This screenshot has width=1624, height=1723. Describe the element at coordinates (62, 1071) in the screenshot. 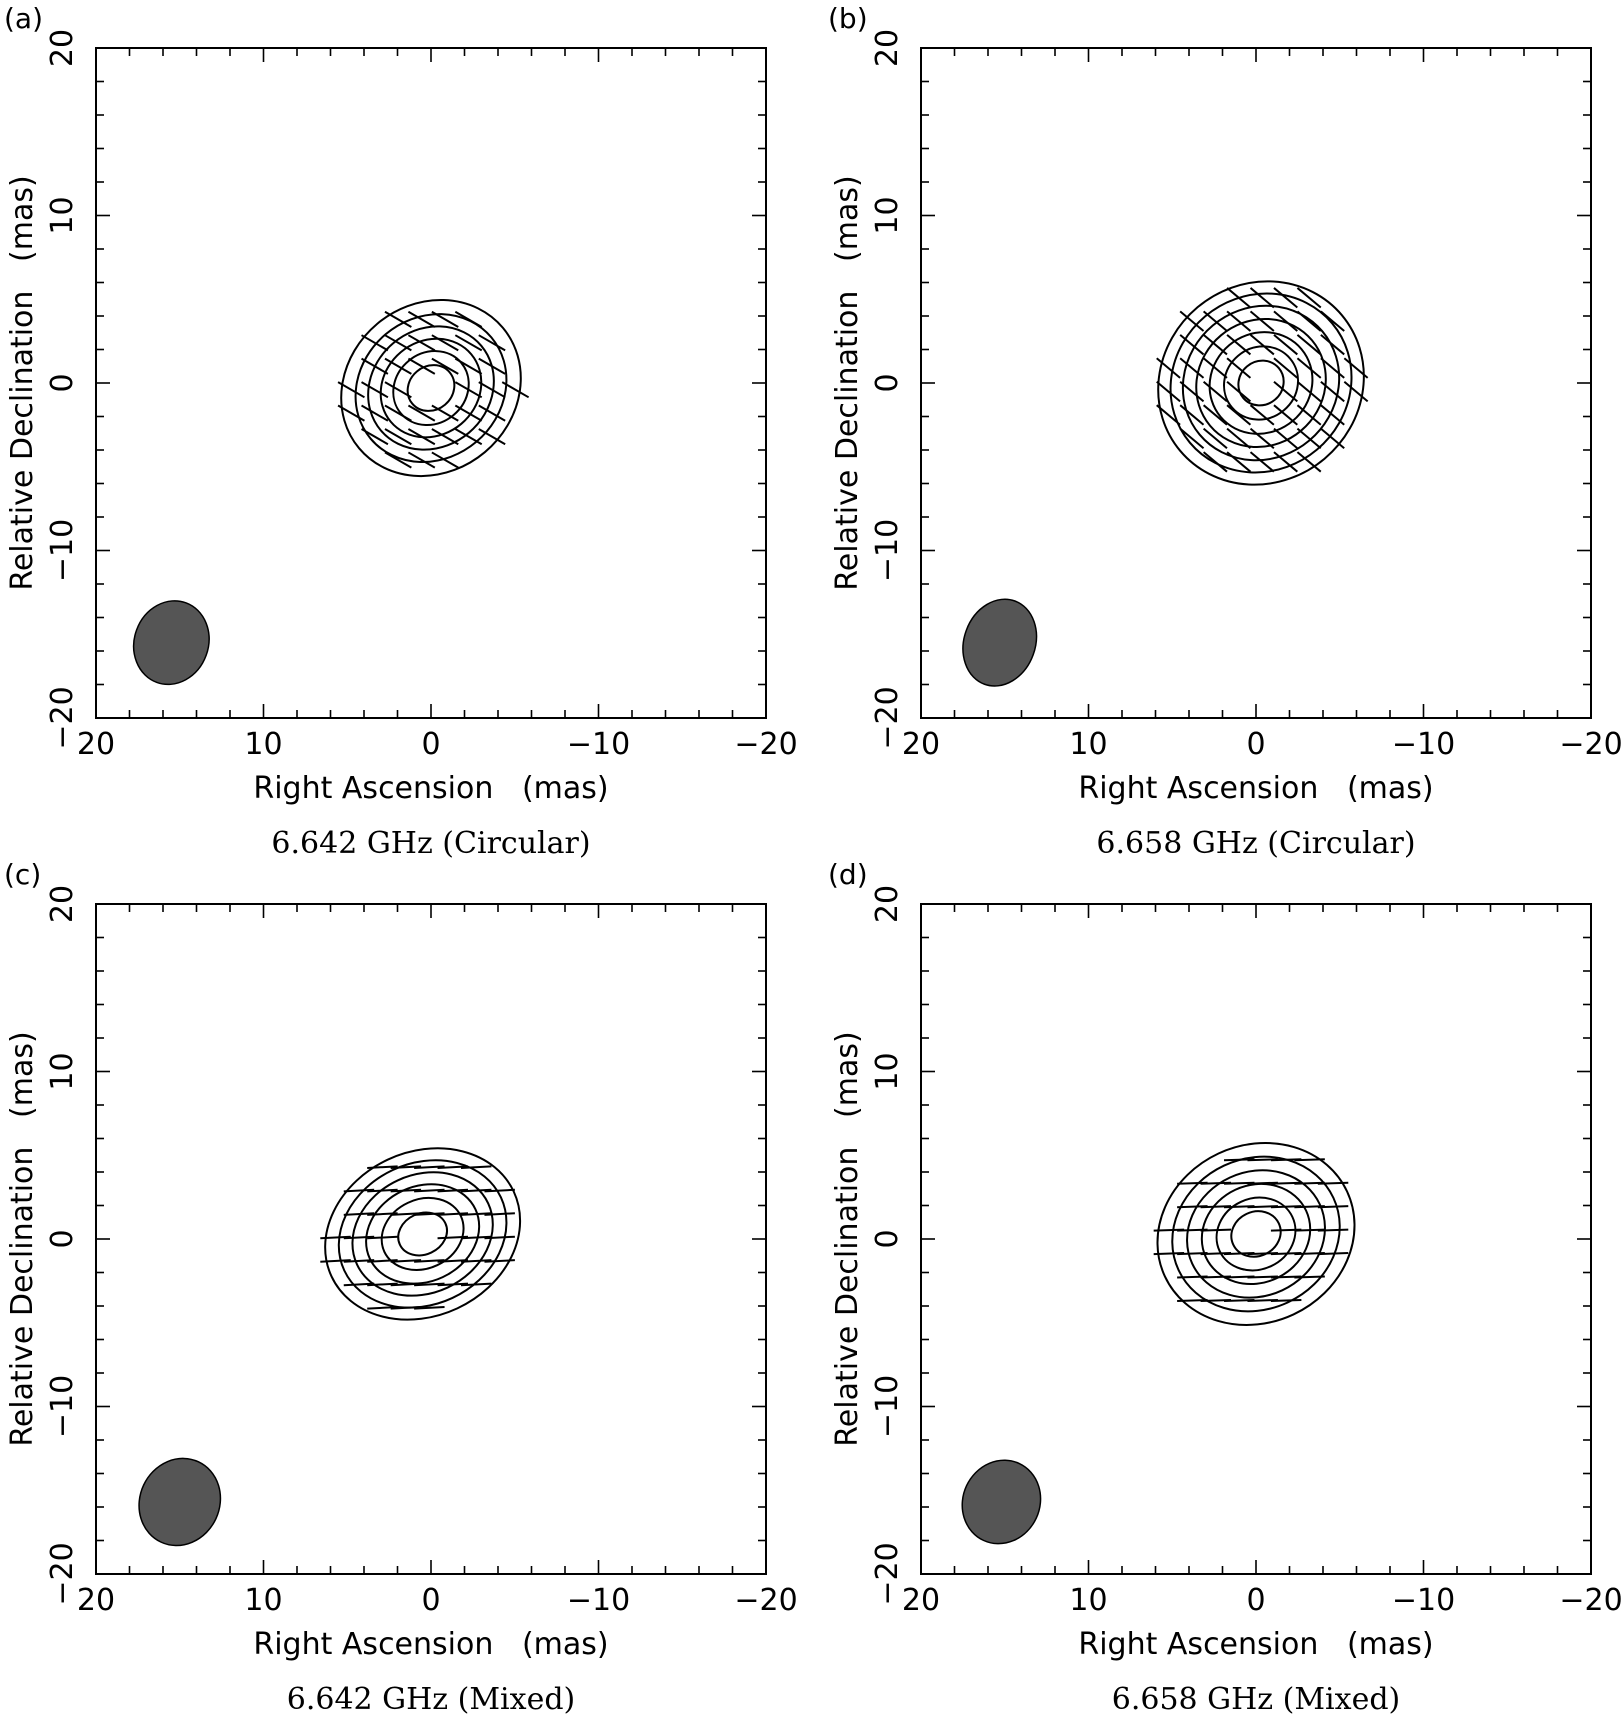

I see `y-tick-label: 10` at that location.